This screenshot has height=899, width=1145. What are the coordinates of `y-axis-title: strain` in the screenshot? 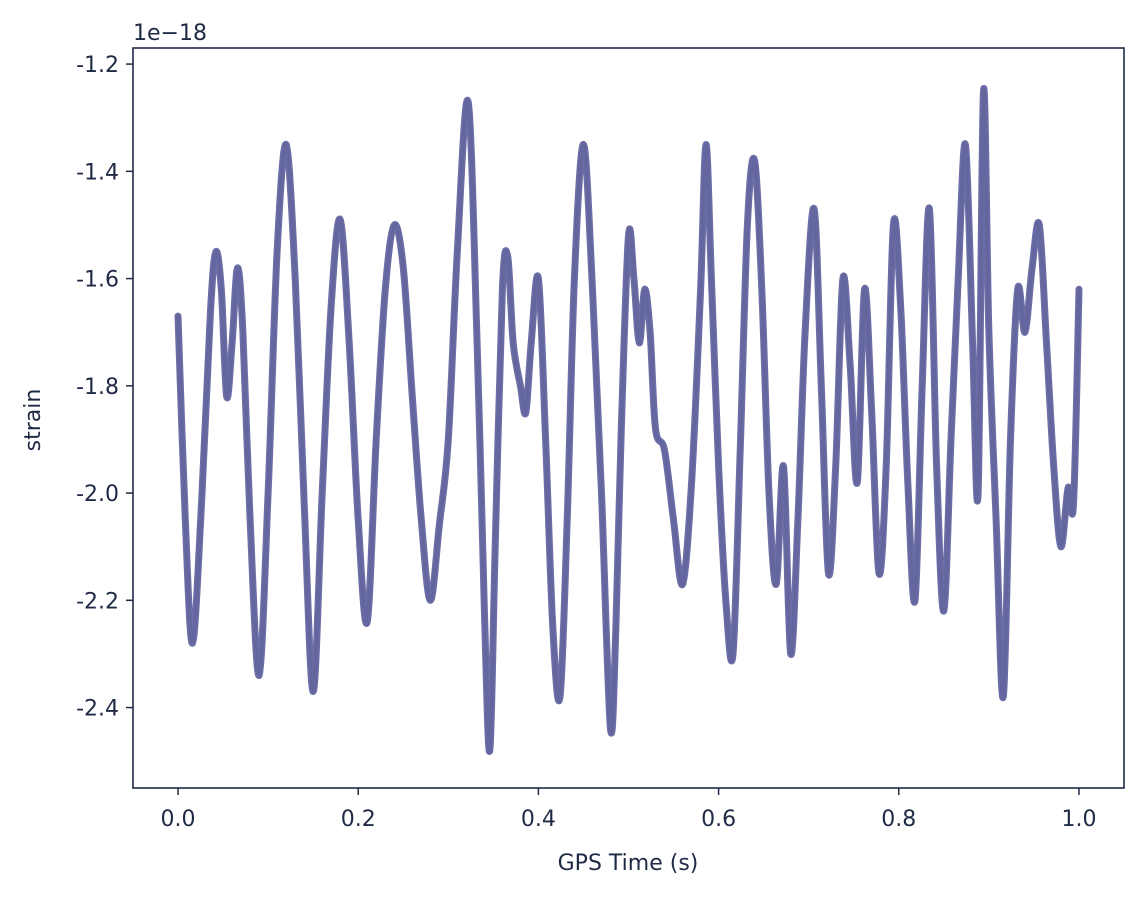 It's located at (33, 420).